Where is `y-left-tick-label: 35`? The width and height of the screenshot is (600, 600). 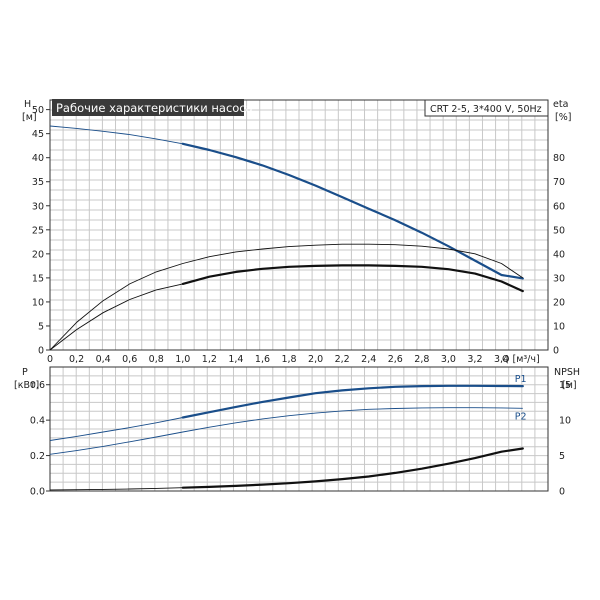 y-left-tick-label: 35 is located at coordinates (38, 182).